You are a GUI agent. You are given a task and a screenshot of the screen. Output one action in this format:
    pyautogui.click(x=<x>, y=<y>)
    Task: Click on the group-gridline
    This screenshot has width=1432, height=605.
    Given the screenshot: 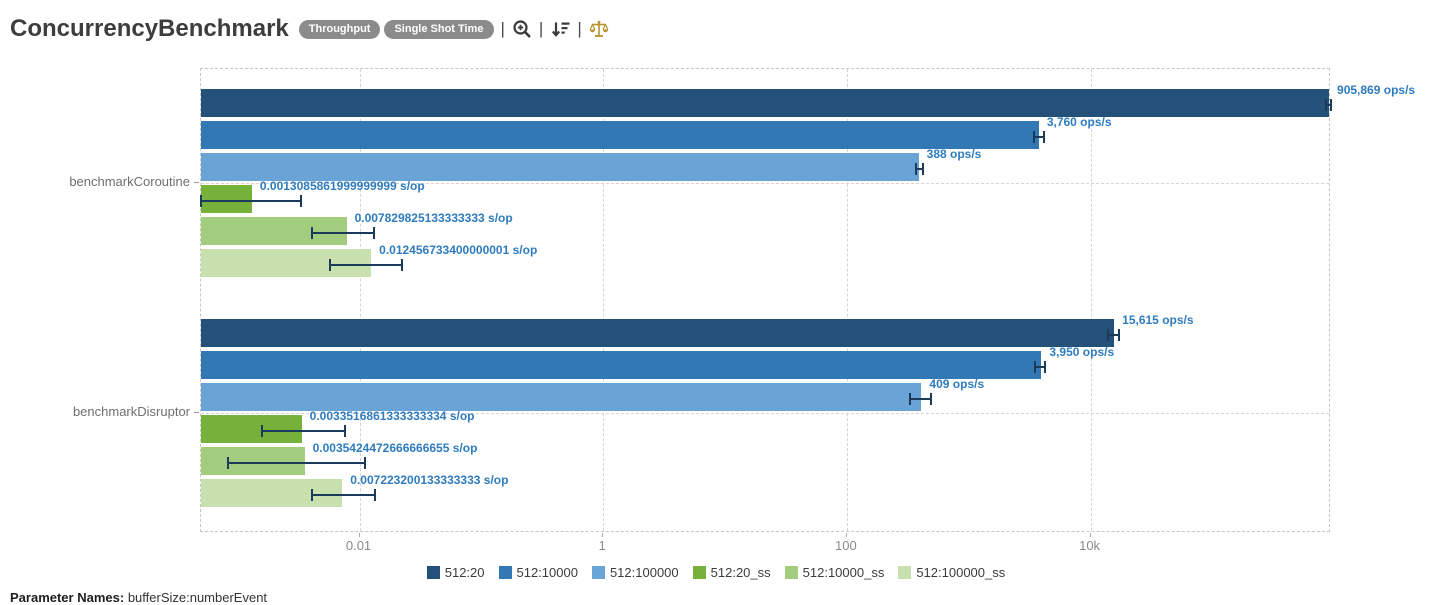 What is the action you would take?
    pyautogui.click(x=765, y=183)
    